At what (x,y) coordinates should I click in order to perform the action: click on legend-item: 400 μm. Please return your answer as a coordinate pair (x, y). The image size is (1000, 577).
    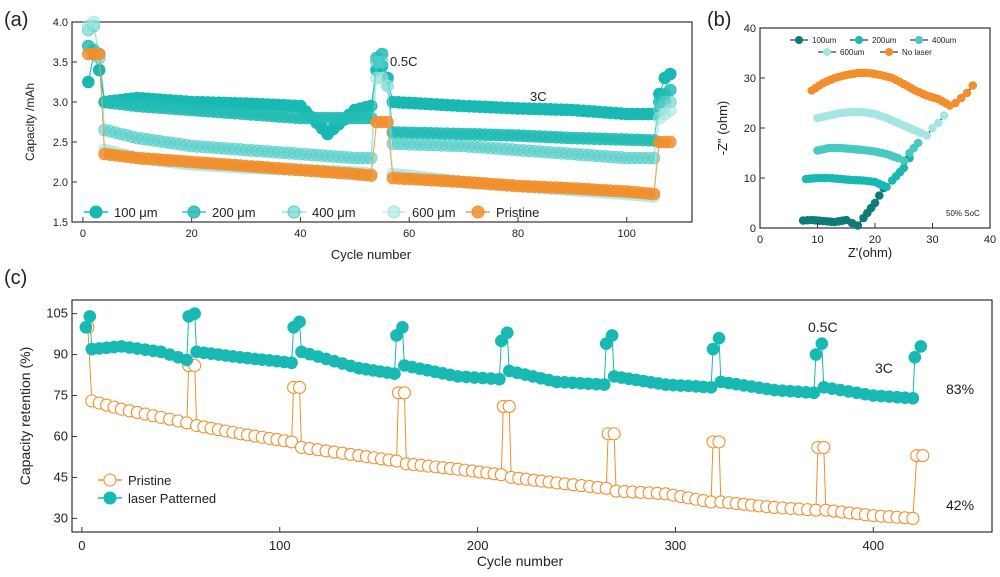
    Looking at the image, I should click on (319, 212).